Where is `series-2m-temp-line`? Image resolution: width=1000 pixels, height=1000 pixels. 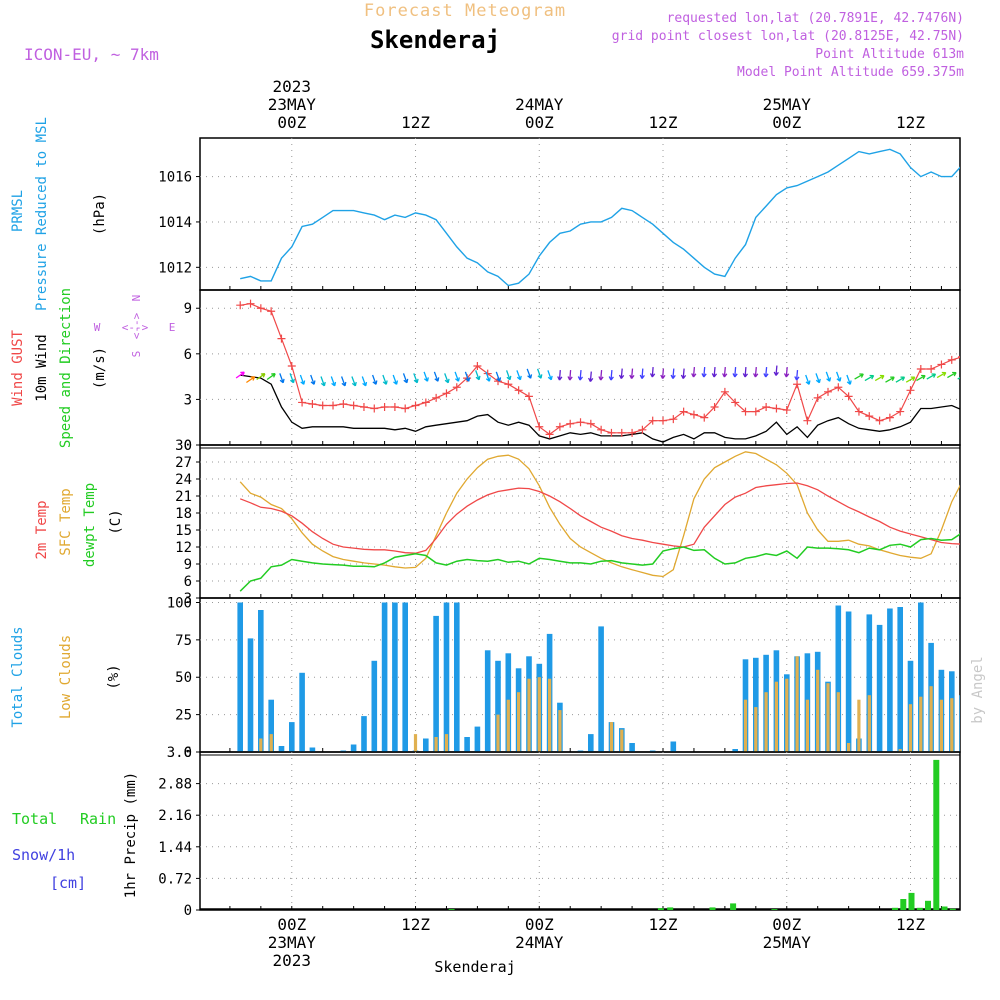 series-2m-temp-line is located at coordinates (599, 518).